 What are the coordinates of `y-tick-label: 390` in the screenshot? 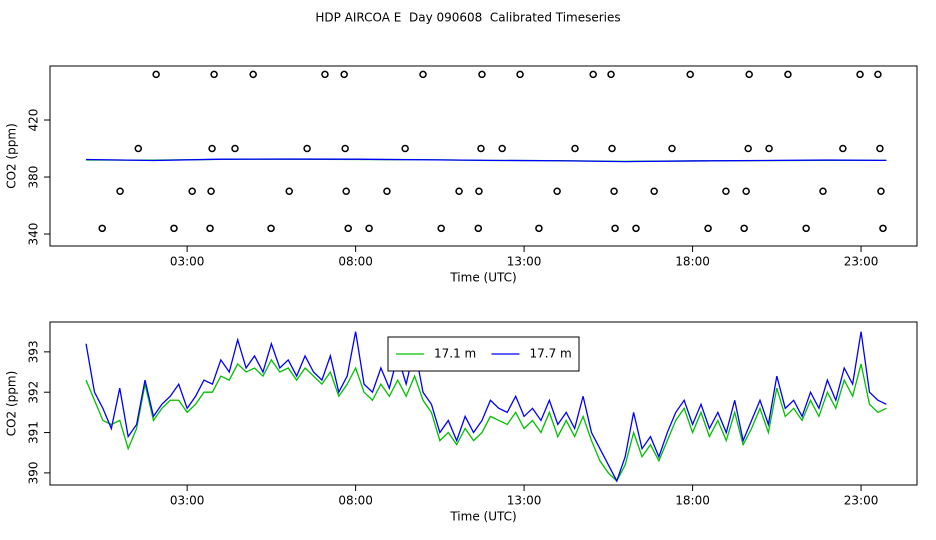 It's located at (34, 472).